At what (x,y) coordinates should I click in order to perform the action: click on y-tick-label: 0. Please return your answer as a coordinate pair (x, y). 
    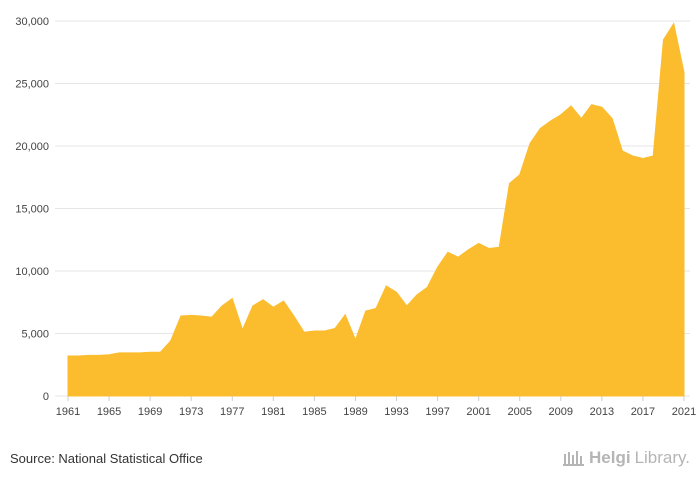
    Looking at the image, I should click on (46, 397).